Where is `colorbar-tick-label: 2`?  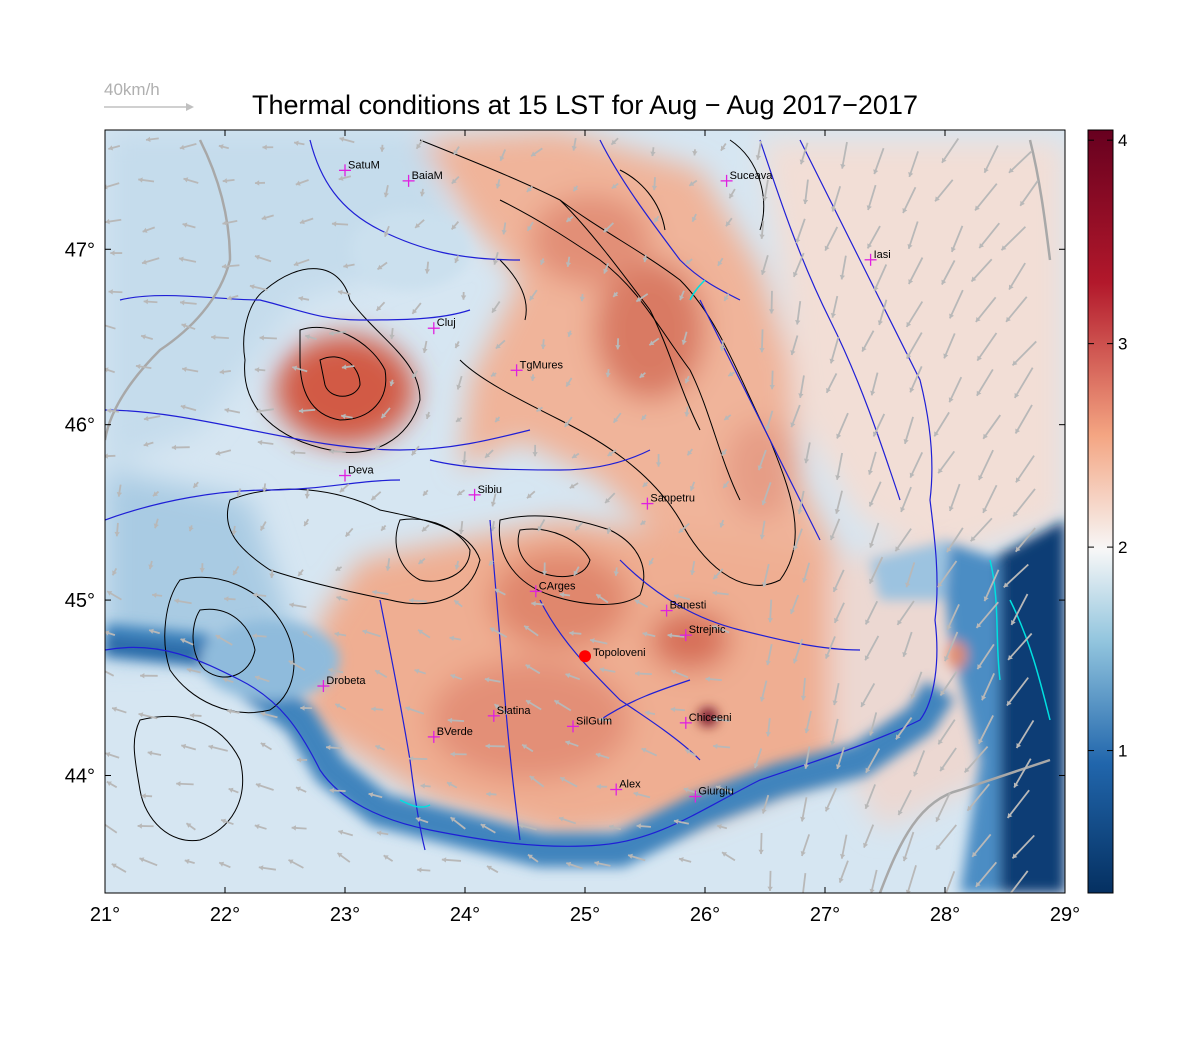 colorbar-tick-label: 2 is located at coordinates (1122, 547).